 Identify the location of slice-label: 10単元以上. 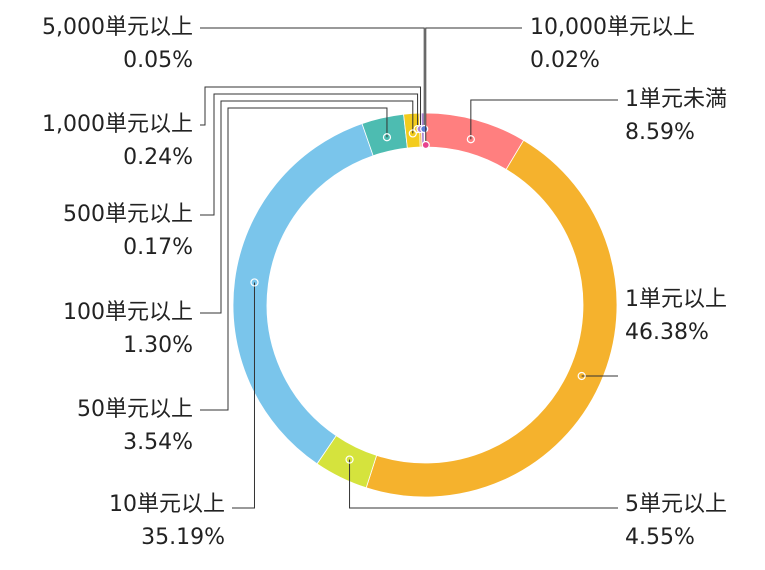
(167, 504).